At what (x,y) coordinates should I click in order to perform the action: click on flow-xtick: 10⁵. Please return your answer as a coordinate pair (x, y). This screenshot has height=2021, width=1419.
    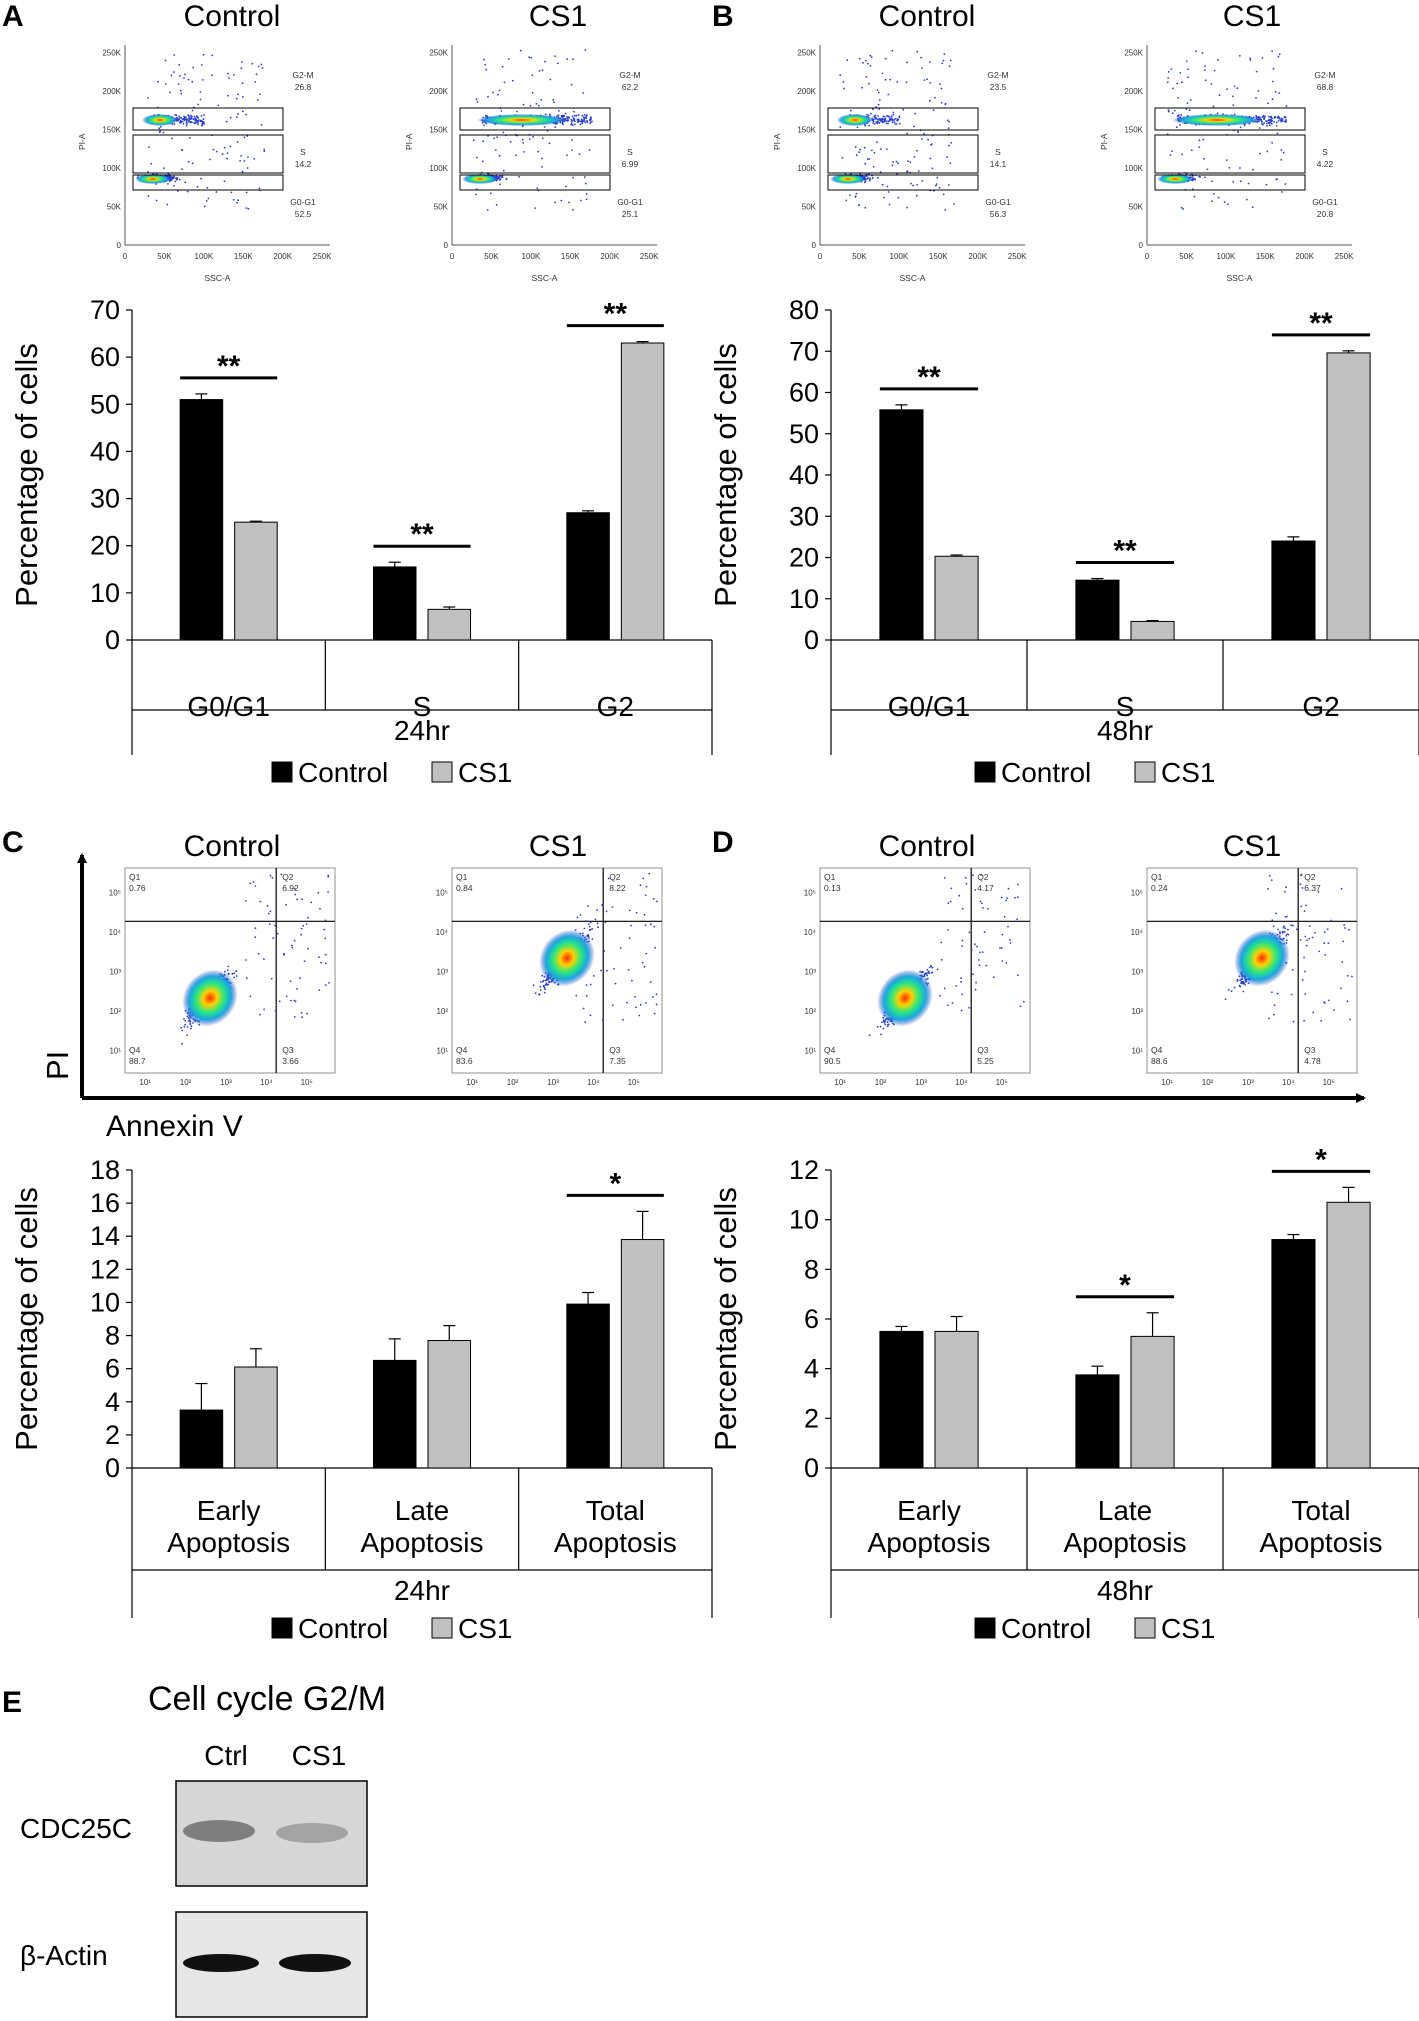
    Looking at the image, I should click on (634, 1082).